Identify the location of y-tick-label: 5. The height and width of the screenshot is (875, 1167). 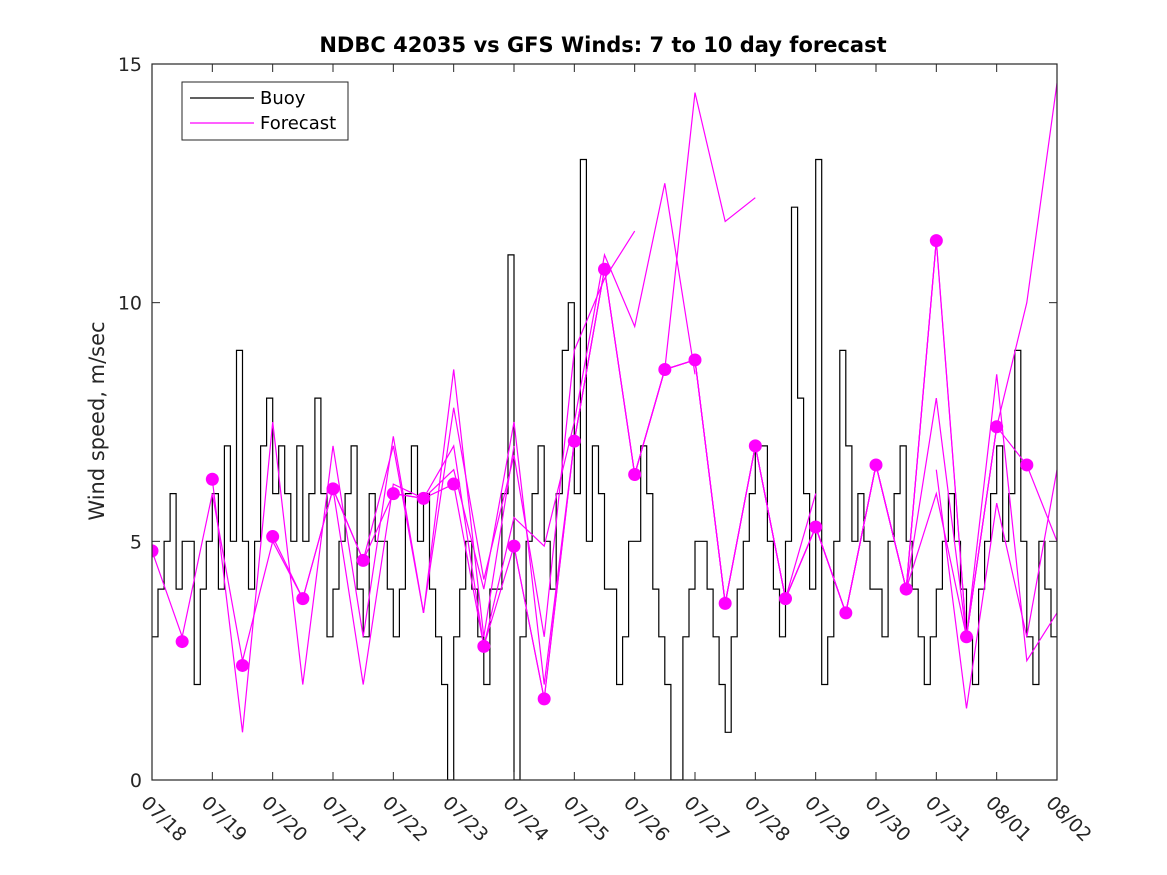
(136, 542).